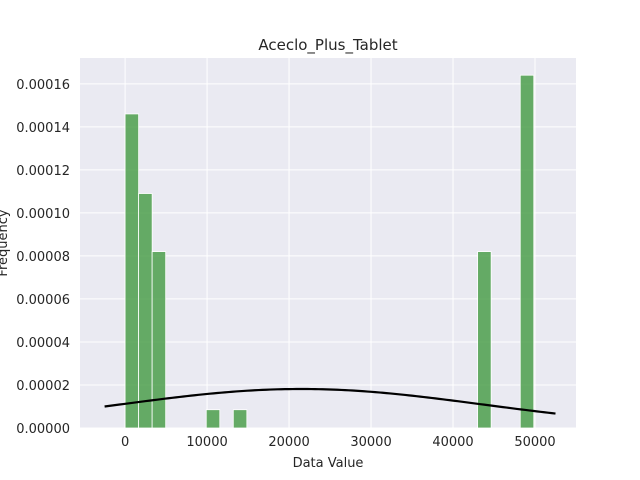 The height and width of the screenshot is (480, 640). What do you see at coordinates (327, 45) in the screenshot?
I see `chart-title: Aceclo_Plus_Tablet` at bounding box center [327, 45].